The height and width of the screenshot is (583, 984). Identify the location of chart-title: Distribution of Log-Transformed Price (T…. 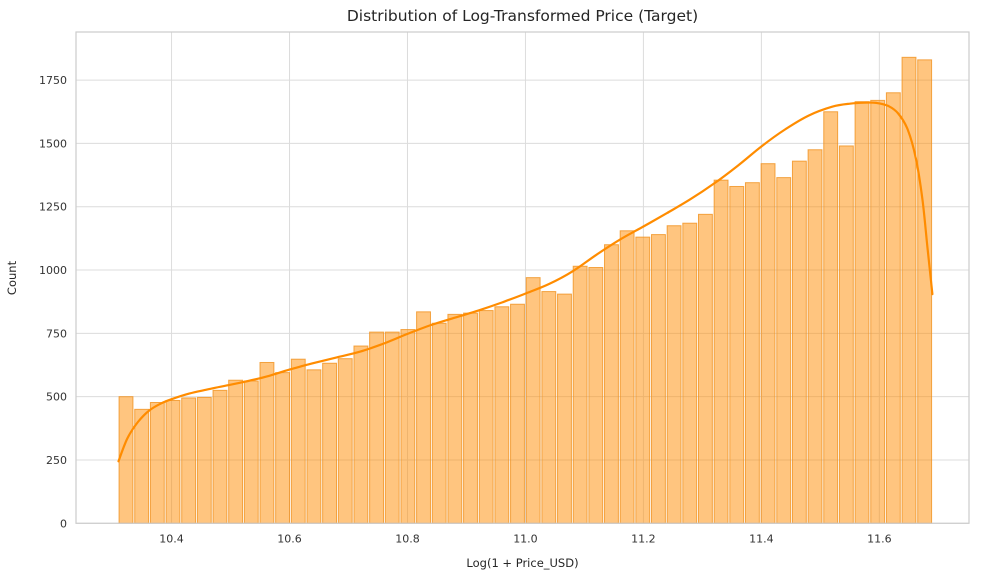
(522, 16).